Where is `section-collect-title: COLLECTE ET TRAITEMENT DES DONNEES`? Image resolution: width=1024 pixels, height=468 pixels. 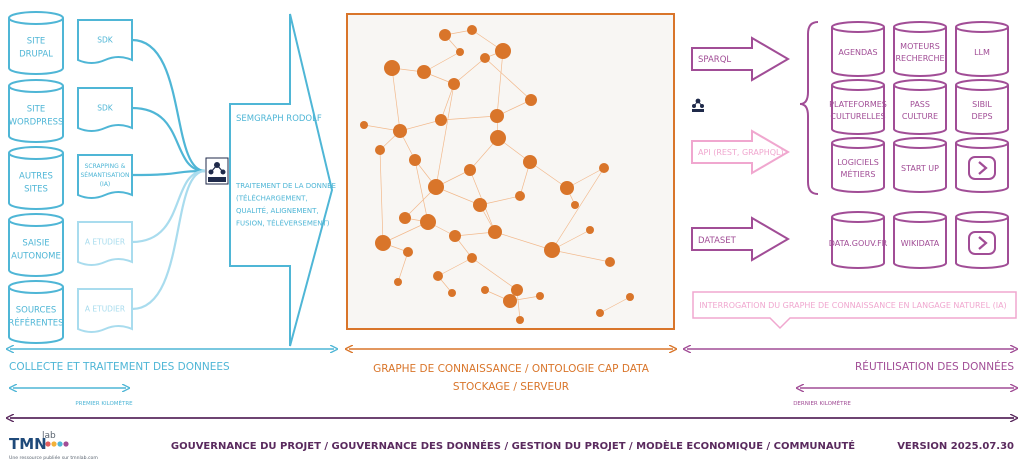
section-collect-title: COLLECTE ET TRAITEMENT DES DONNEES is located at coordinates (119, 367).